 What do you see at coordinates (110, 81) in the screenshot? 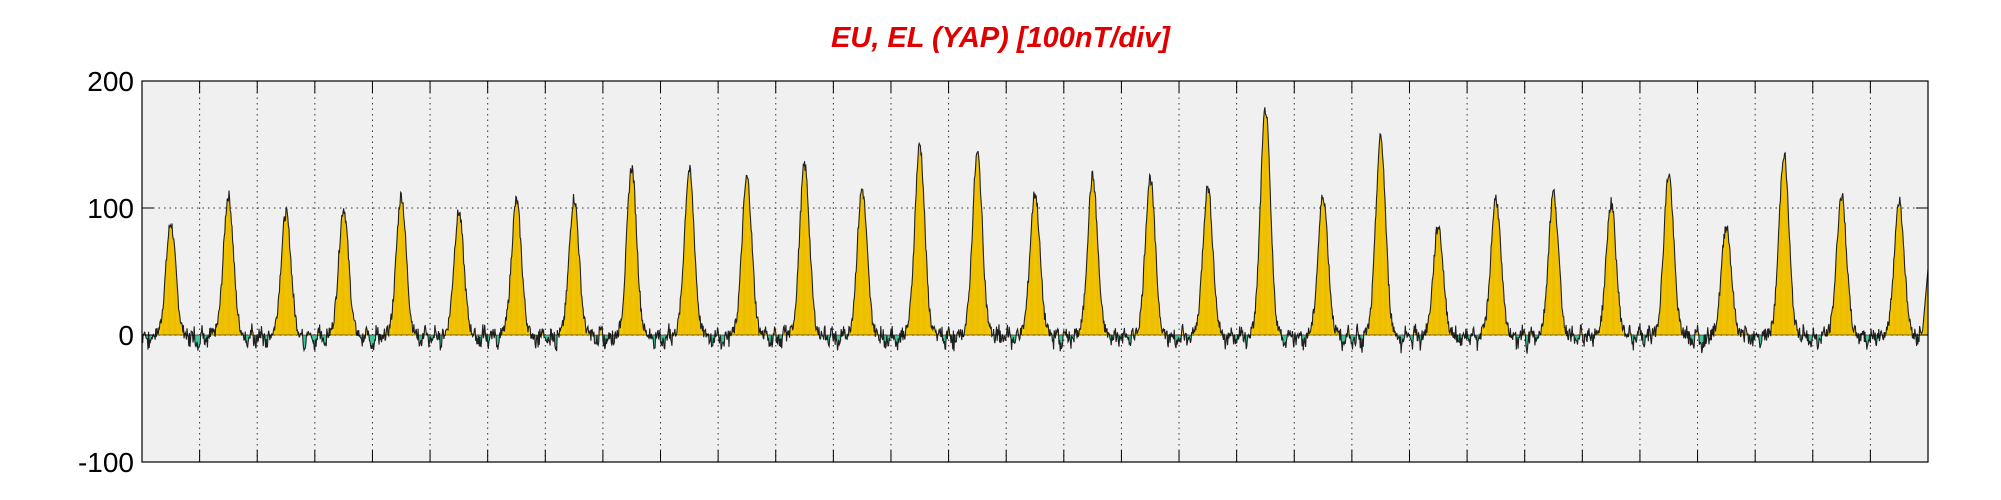
I see `y-tick-label: 200` at bounding box center [110, 81].